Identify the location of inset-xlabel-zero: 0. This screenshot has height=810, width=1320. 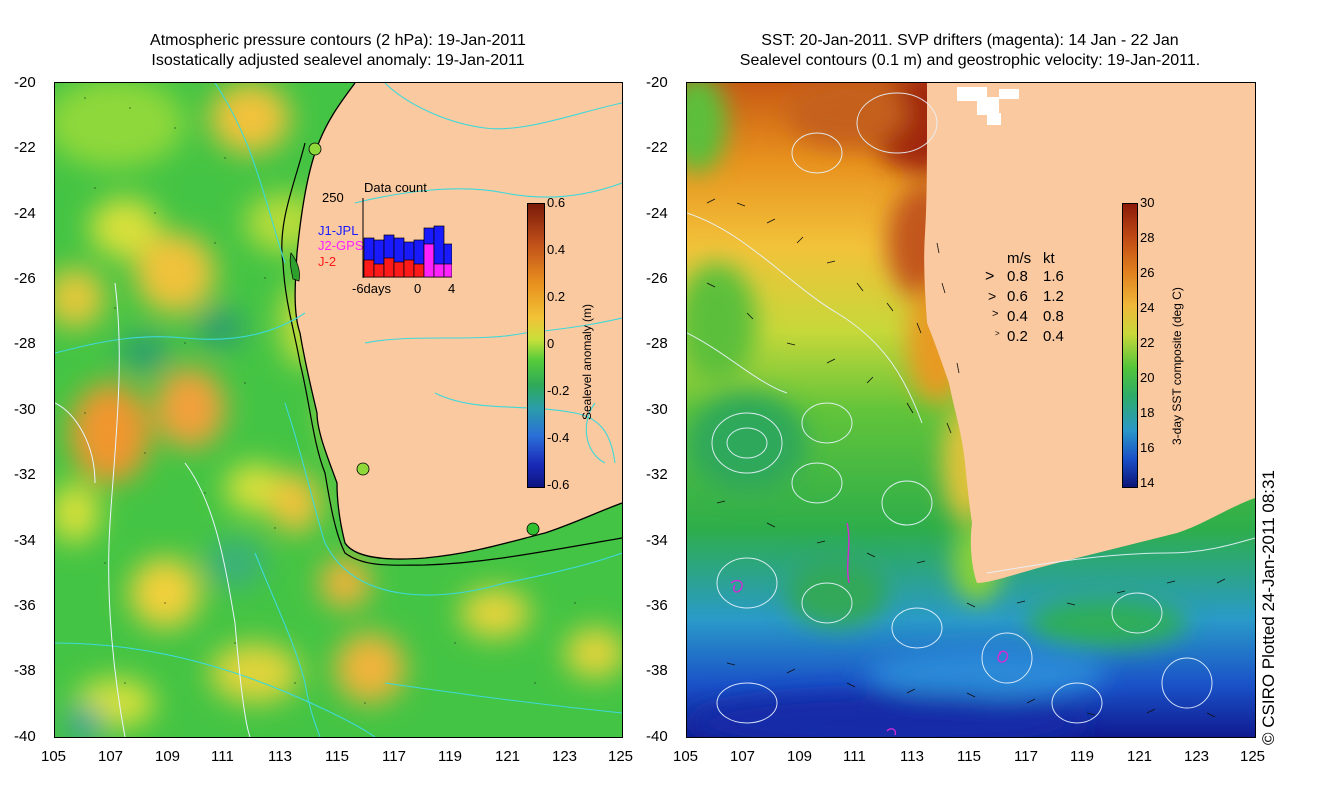
(418, 288).